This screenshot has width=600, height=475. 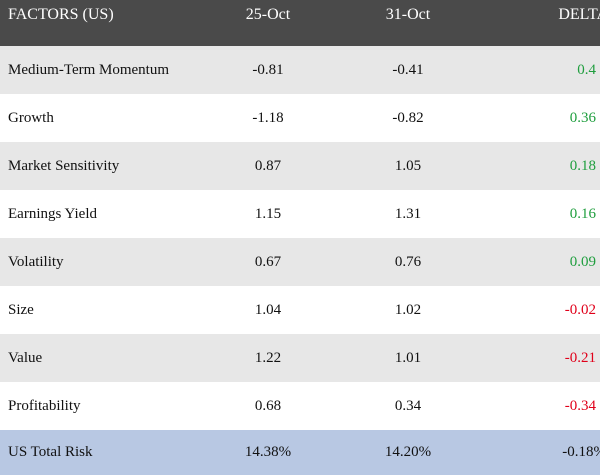 I want to click on value-date-1: -1.18, so click(x=268, y=118).